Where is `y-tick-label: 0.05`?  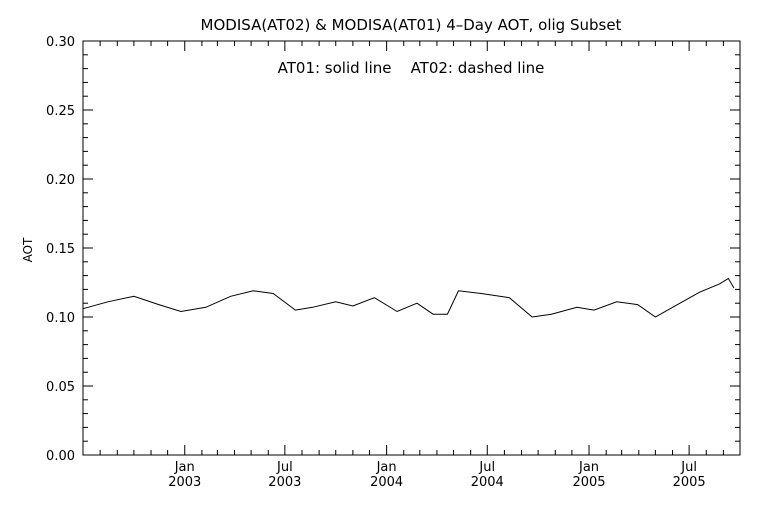
y-tick-label: 0.05 is located at coordinates (60, 387).